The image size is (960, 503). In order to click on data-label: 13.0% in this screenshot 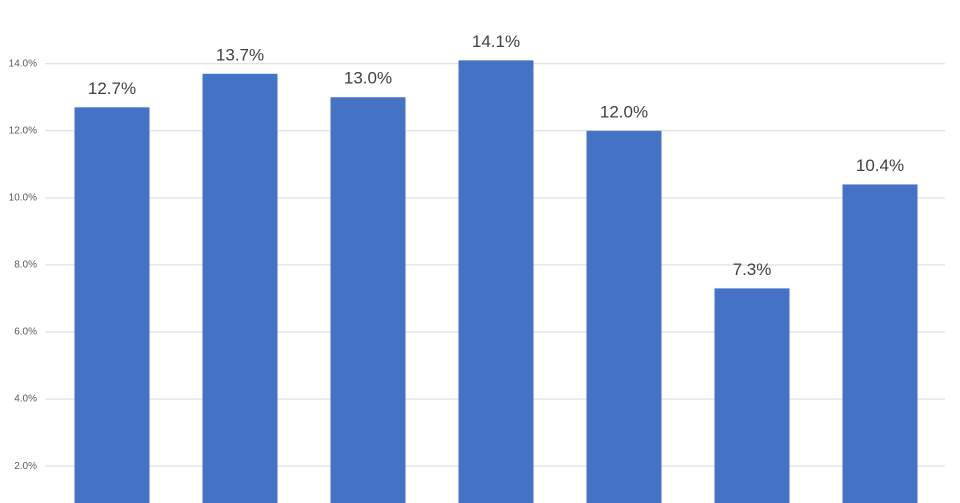, I will do `click(368, 78)`.